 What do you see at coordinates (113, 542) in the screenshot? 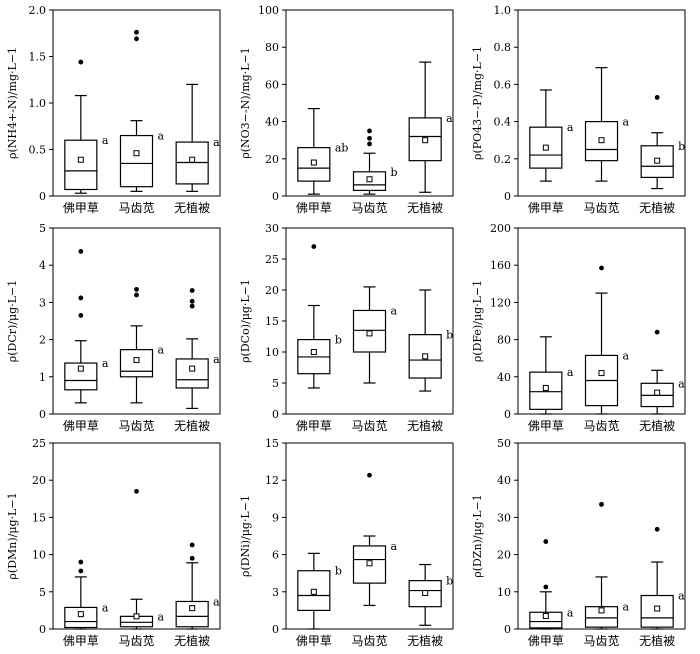
I see `panel-7: 0 5 10 15 20 25 ρ(DMn)/μg·L−1 a 佛甲草 a 马齿苋 a 无植被` at bounding box center [113, 542].